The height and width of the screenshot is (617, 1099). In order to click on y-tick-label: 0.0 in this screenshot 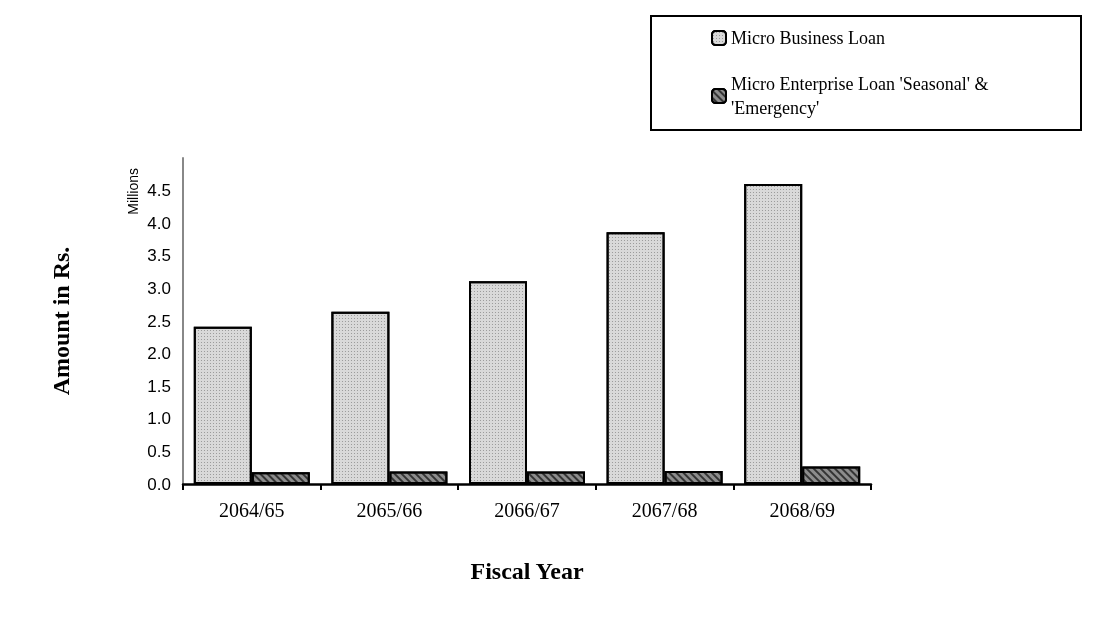, I will do `click(159, 484)`.